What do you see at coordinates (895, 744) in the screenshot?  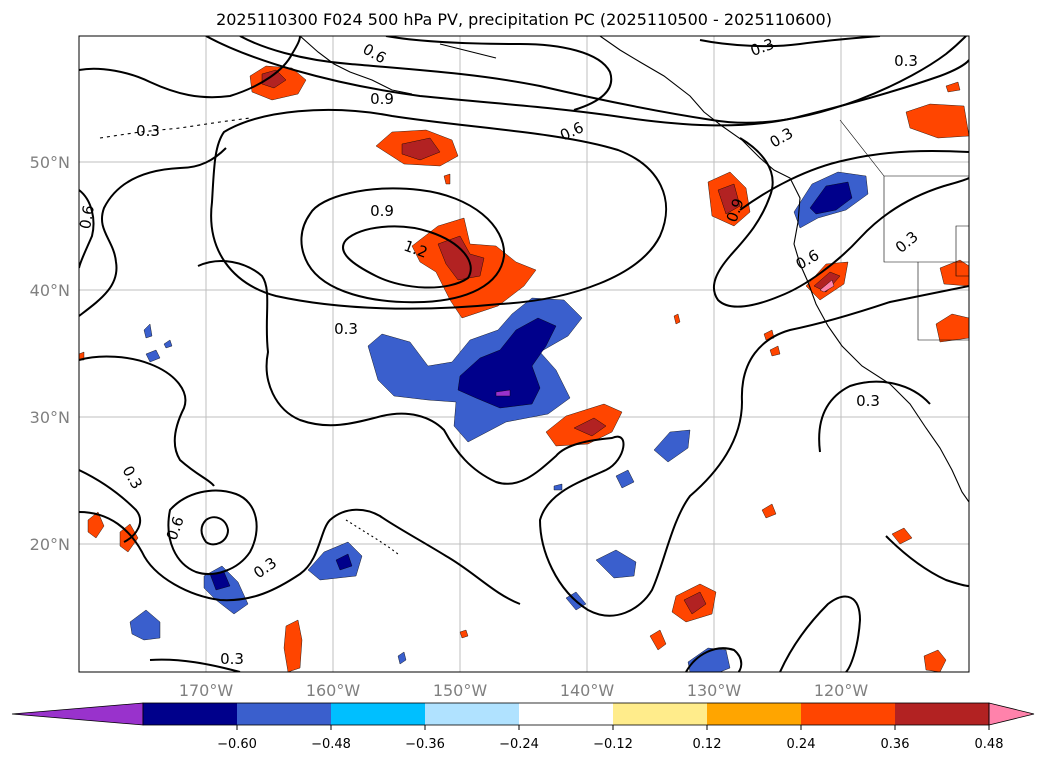 I see `colorbar-tick-label: 0.36` at bounding box center [895, 744].